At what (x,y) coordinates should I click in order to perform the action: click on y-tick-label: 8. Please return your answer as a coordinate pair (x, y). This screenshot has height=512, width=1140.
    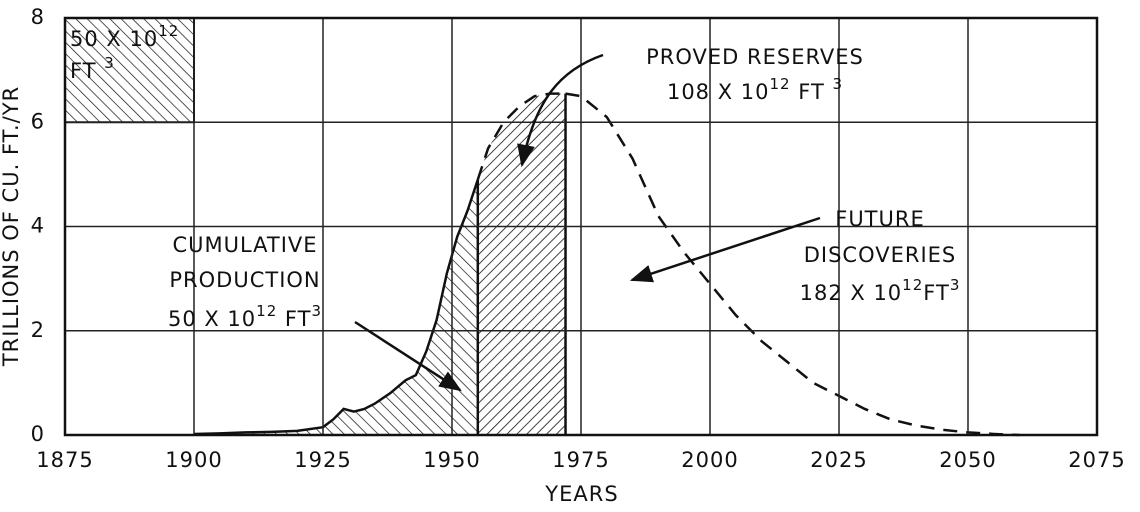
    Looking at the image, I should click on (38, 17).